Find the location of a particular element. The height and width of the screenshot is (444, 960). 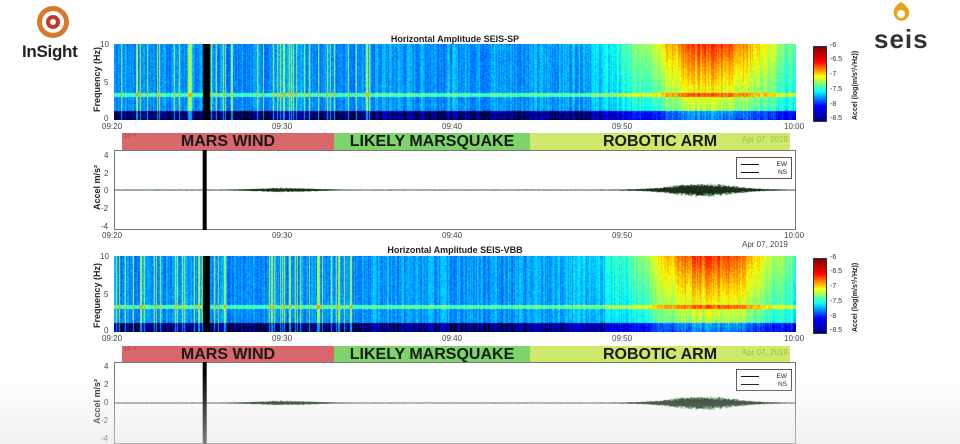

vbb-wave-ytick: -2 is located at coordinates (105, 420).